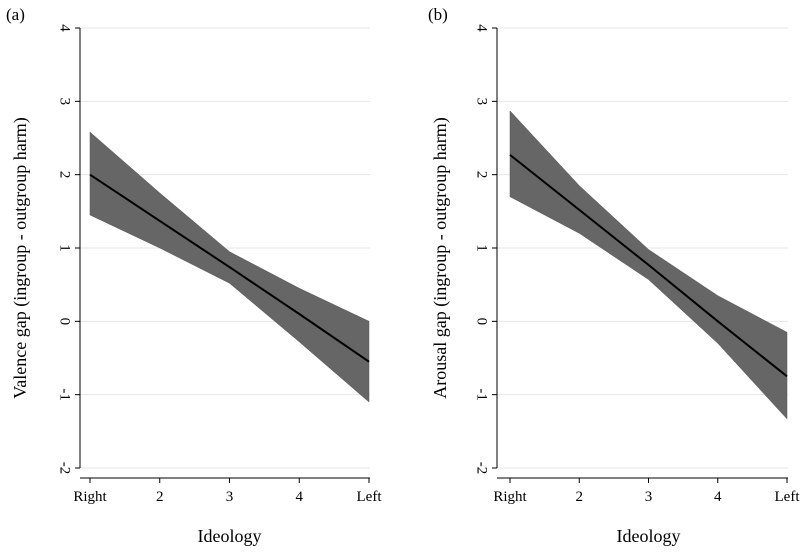 This screenshot has height=552, width=801. Describe the element at coordinates (15, 14) in the screenshot. I see `panel-label: (a)` at that location.